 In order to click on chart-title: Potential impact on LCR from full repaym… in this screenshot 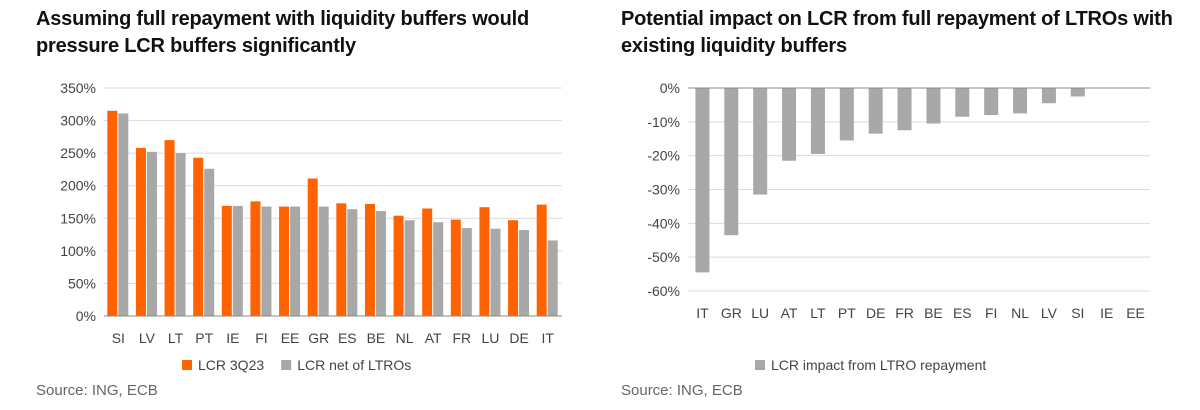, I will do `click(897, 32)`.